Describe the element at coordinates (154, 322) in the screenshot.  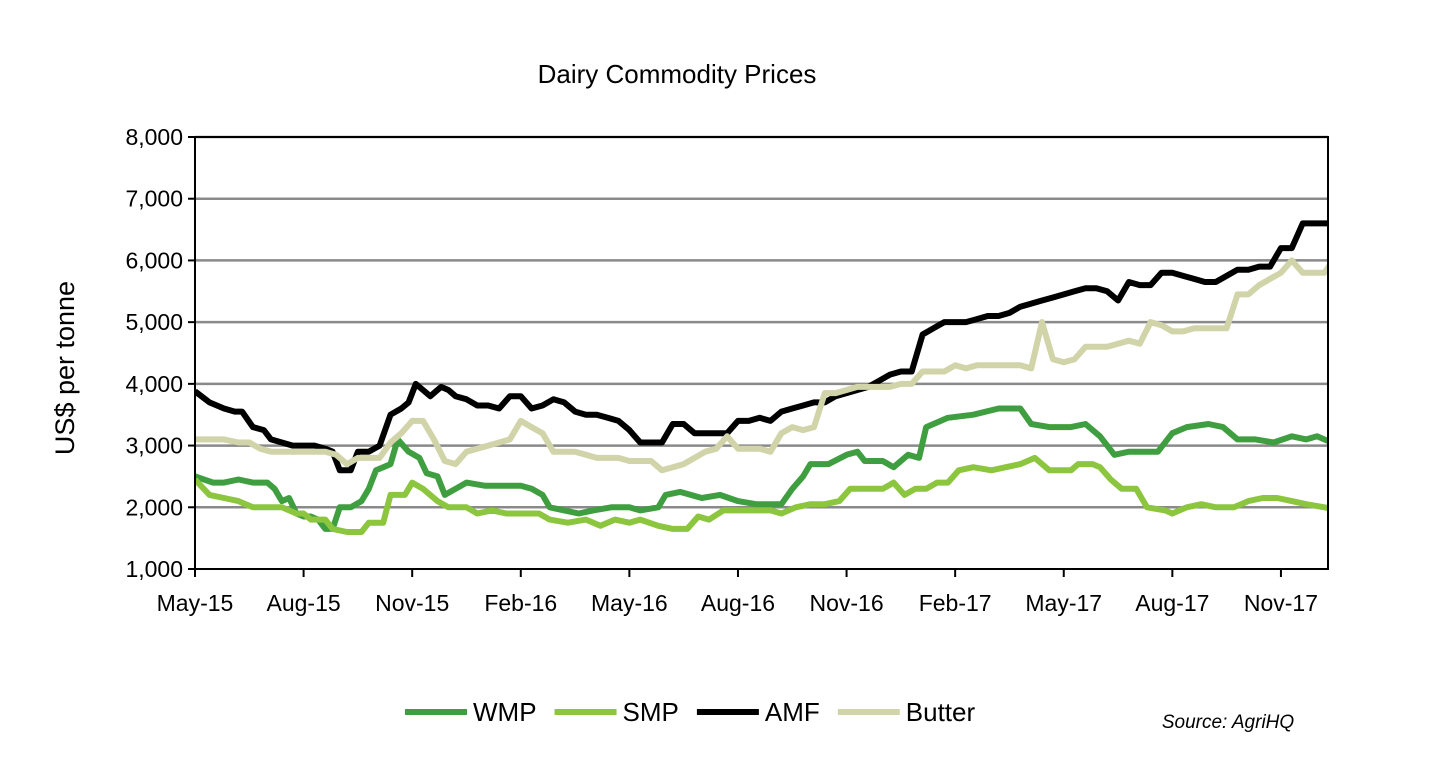
I see `y-tick-label: 5,000` at that location.